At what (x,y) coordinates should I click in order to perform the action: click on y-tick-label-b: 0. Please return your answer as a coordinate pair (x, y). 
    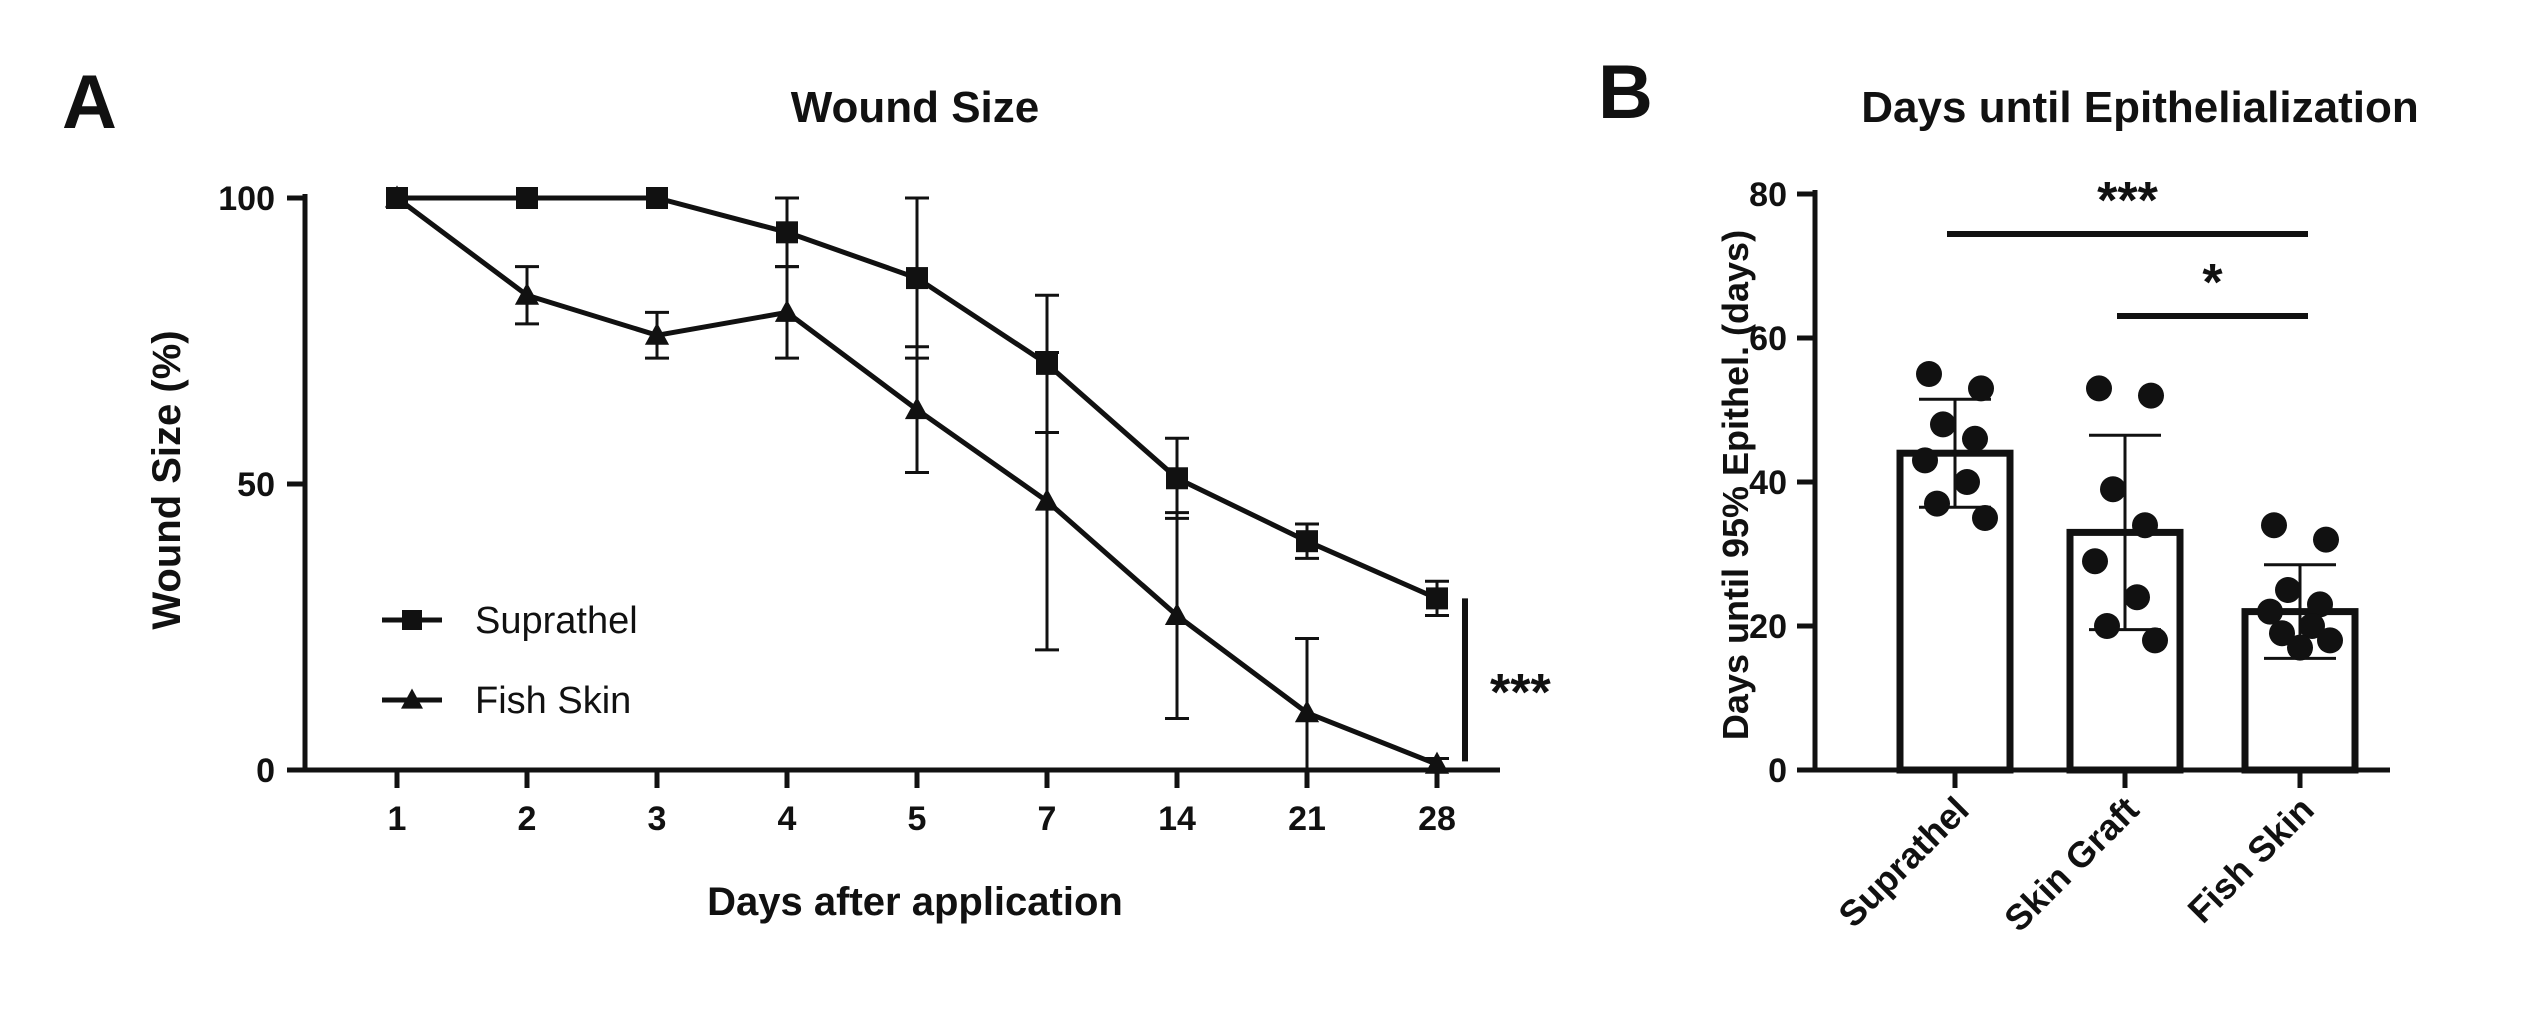
    Looking at the image, I should click on (1777, 771).